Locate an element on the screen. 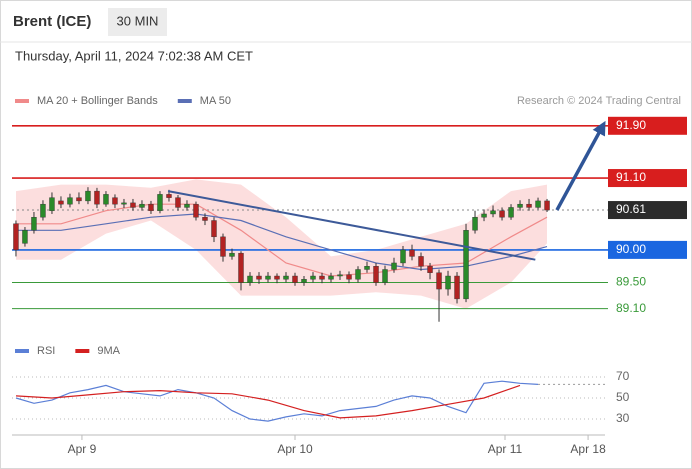 The image size is (692, 469). legend-label: MA 20 + Bollinger Bands is located at coordinates (97, 101).